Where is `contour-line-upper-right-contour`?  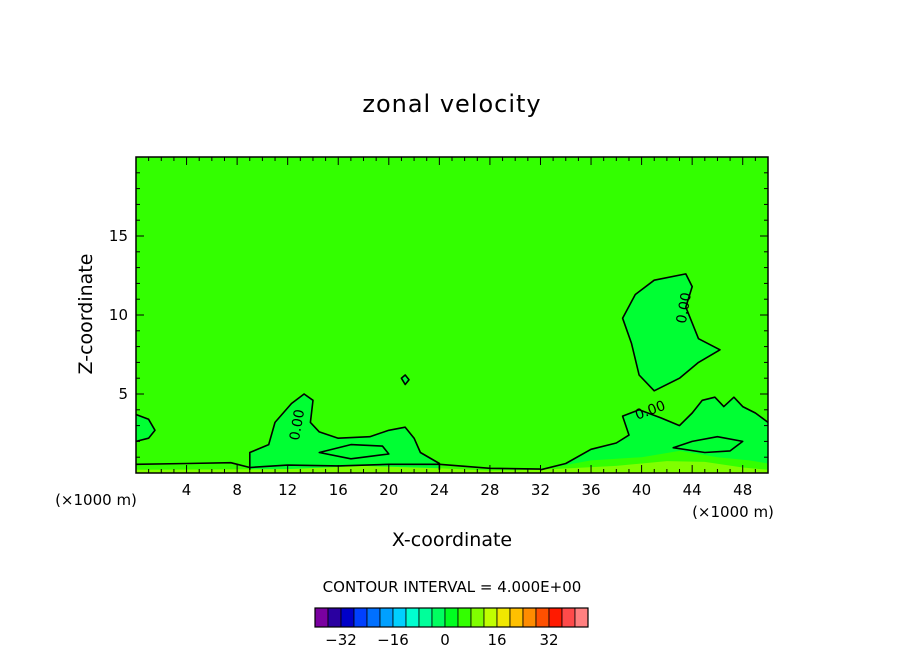
contour-line-upper-right-contour is located at coordinates (671, 332).